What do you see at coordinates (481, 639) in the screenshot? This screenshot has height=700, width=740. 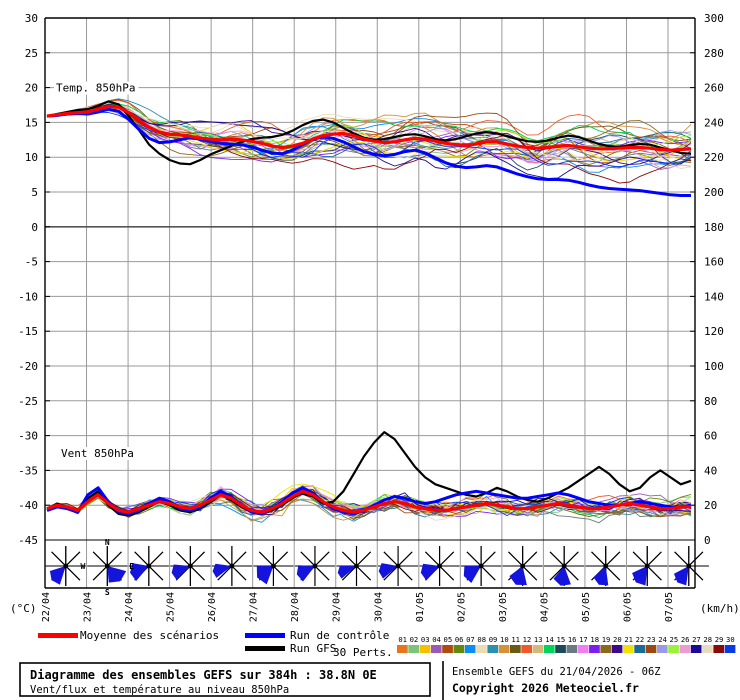 I see `legend-pert-number: 08` at bounding box center [481, 639].